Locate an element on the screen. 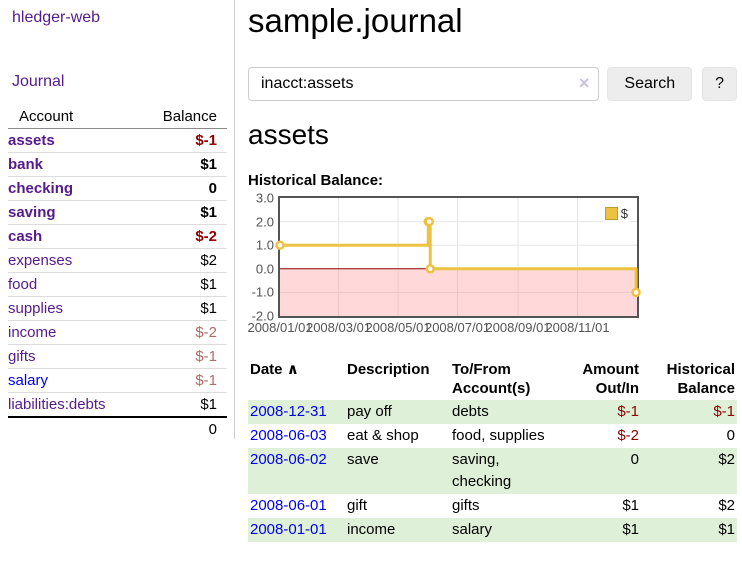 The height and width of the screenshot is (582, 742). clear-search-icon: × is located at coordinates (584, 83).